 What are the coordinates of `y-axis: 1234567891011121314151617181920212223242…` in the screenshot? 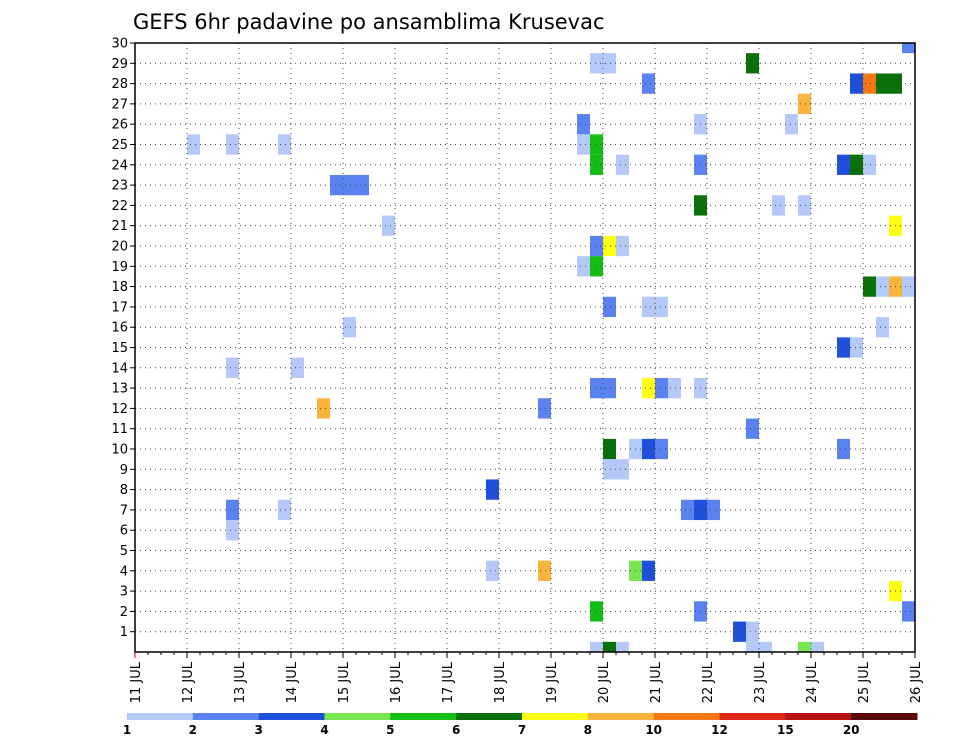 It's located at (123, 338).